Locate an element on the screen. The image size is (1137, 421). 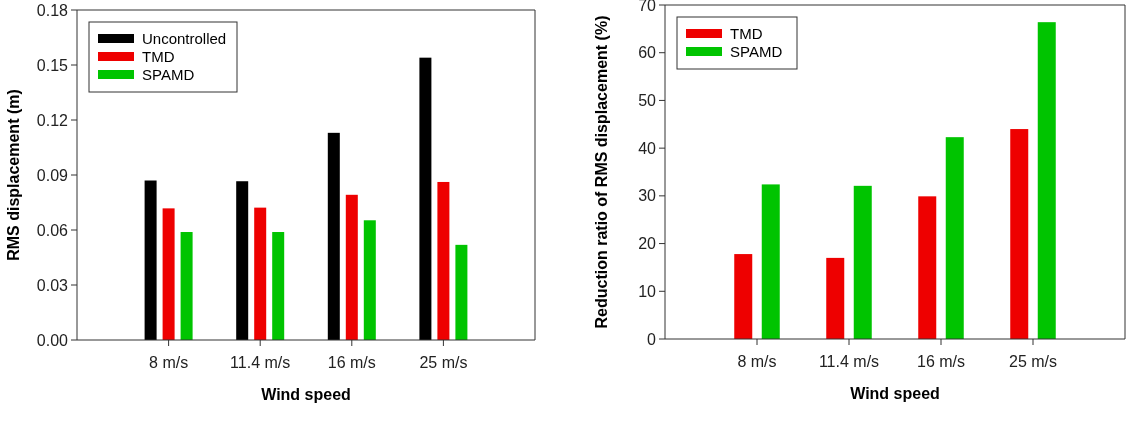
y-axis-title: RMS displacement (m) is located at coordinates (13, 175).